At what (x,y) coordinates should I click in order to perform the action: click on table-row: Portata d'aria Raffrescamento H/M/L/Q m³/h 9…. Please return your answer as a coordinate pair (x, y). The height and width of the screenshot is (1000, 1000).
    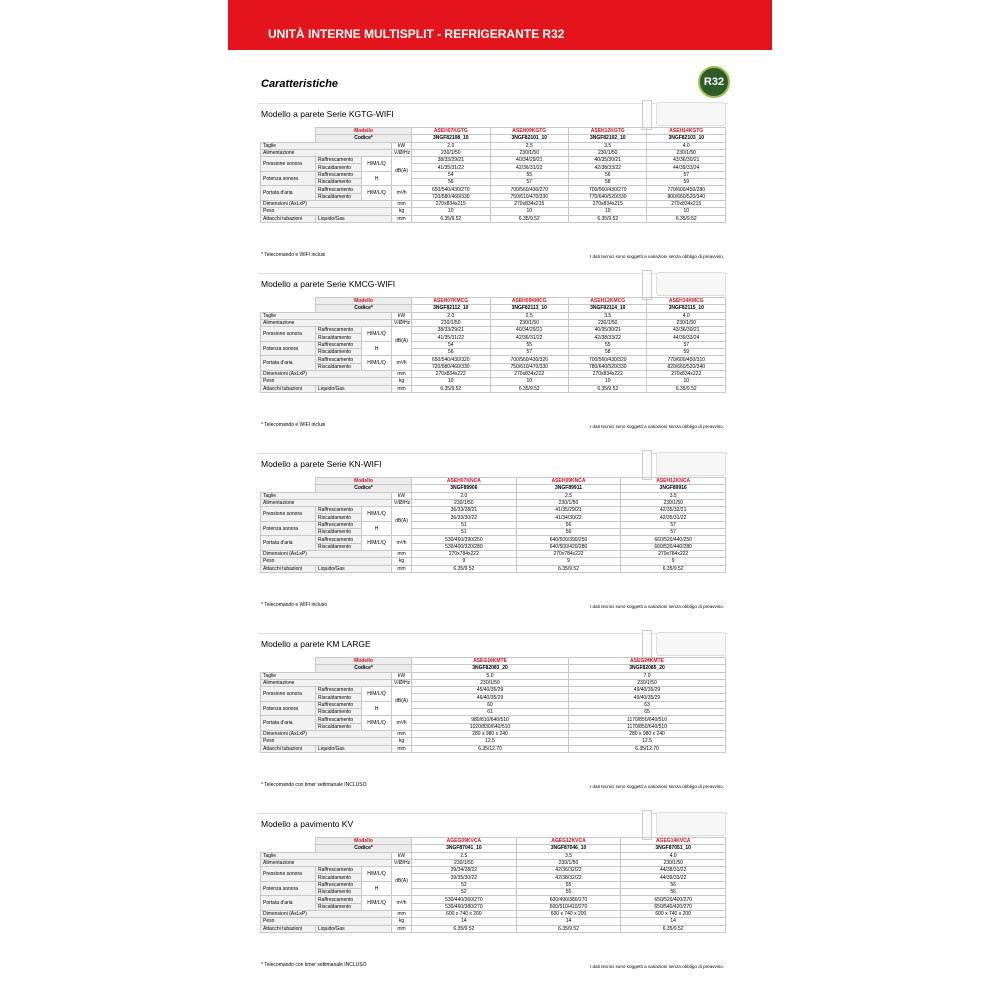
    Looking at the image, I should click on (493, 723).